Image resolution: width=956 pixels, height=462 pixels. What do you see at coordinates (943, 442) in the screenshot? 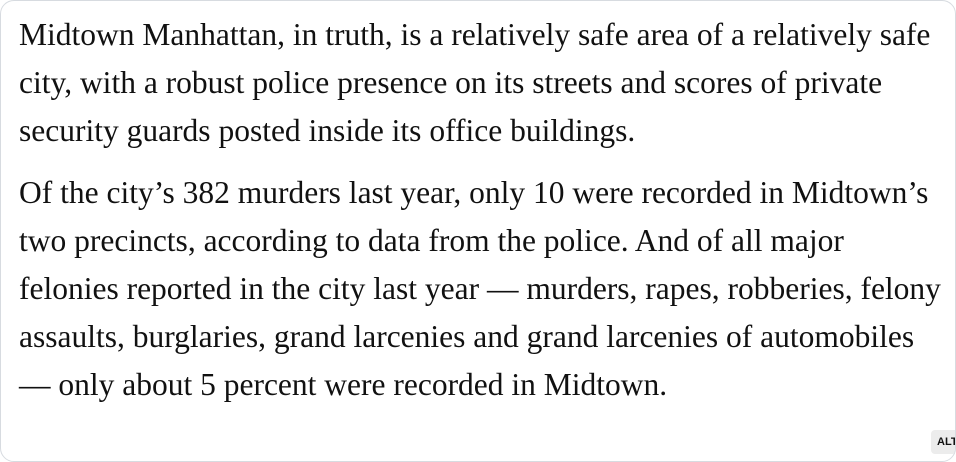
I see `alt-text-badge: ALT` at bounding box center [943, 442].